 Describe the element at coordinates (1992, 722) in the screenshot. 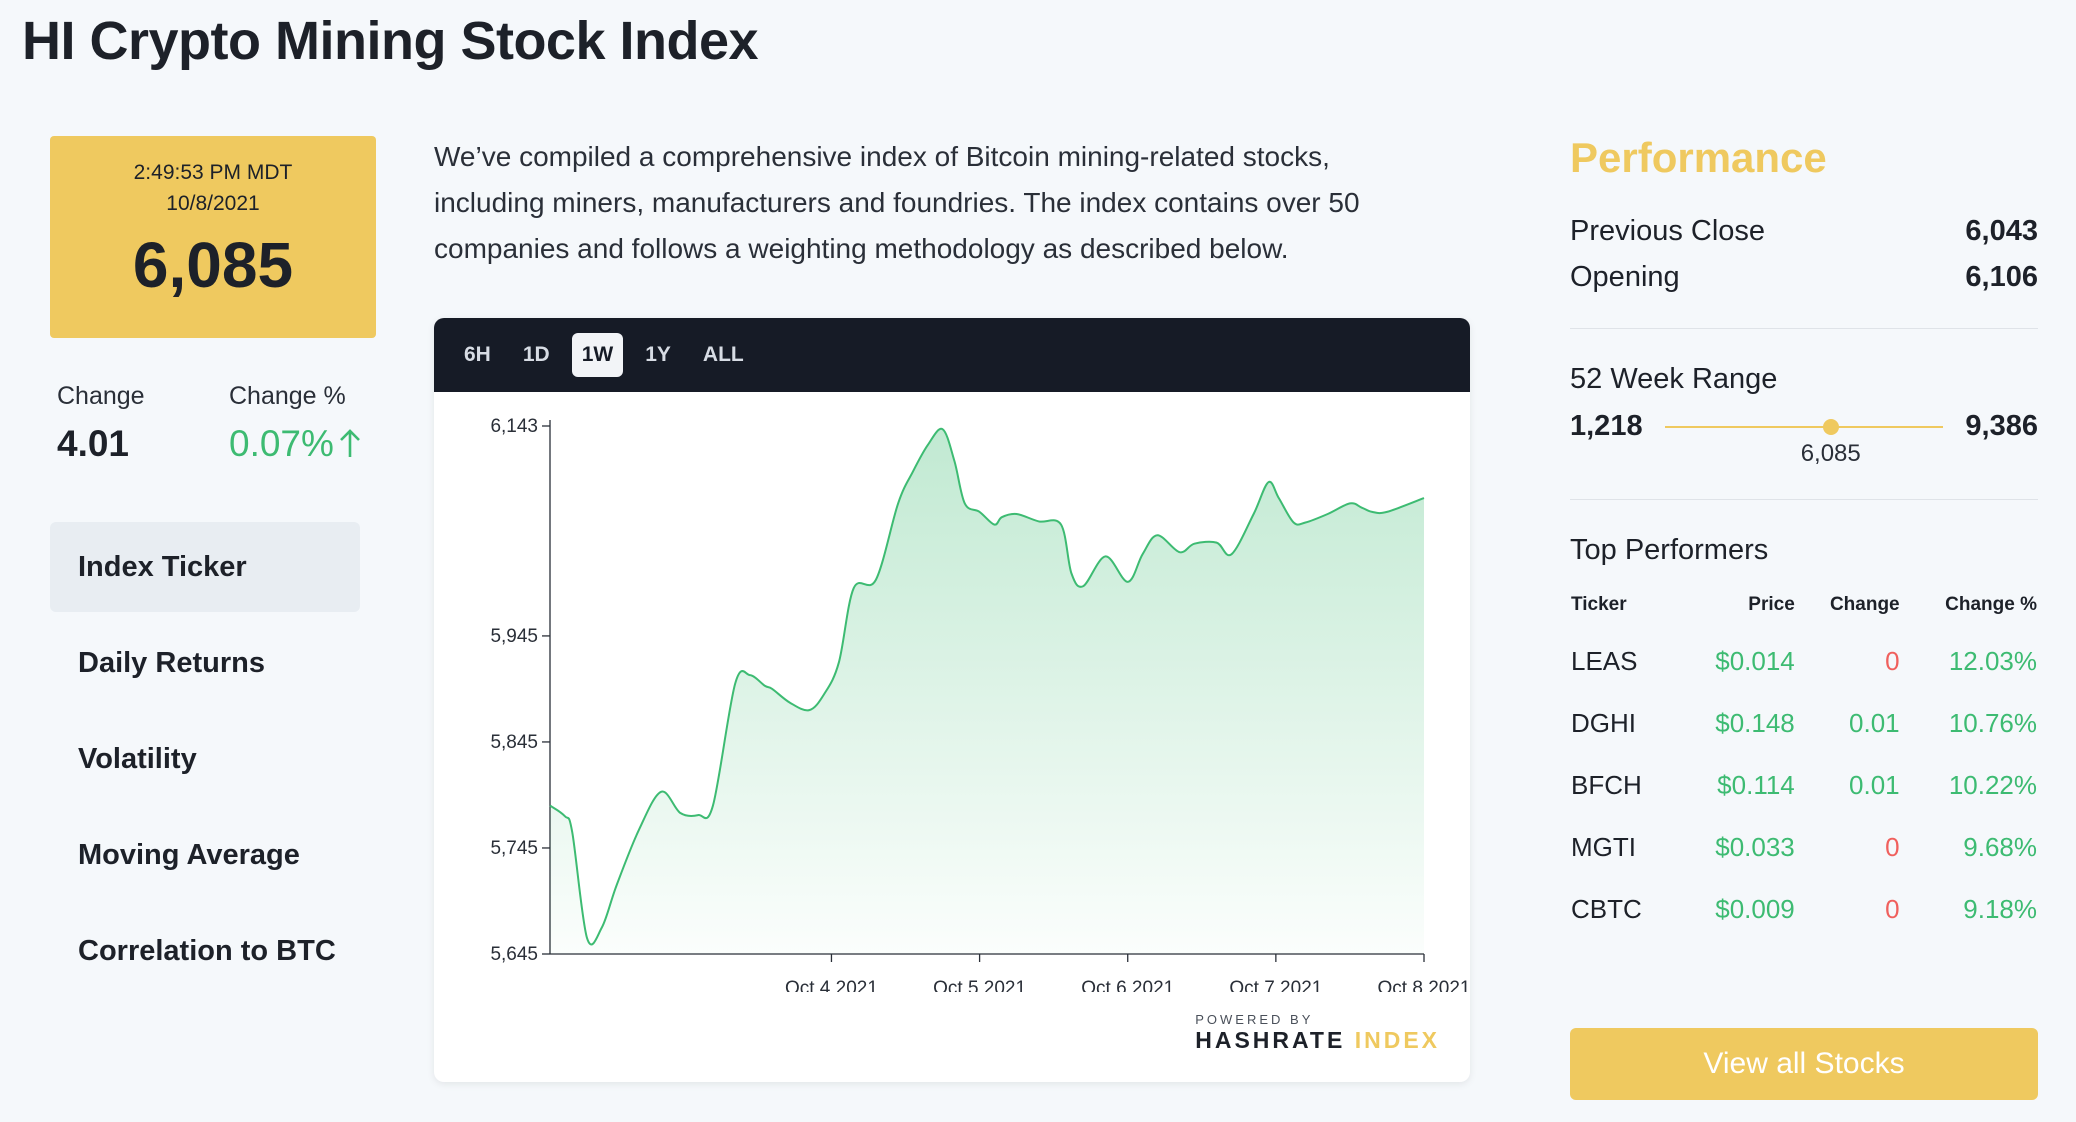

I see `change-pct-cell: 10.76%` at that location.